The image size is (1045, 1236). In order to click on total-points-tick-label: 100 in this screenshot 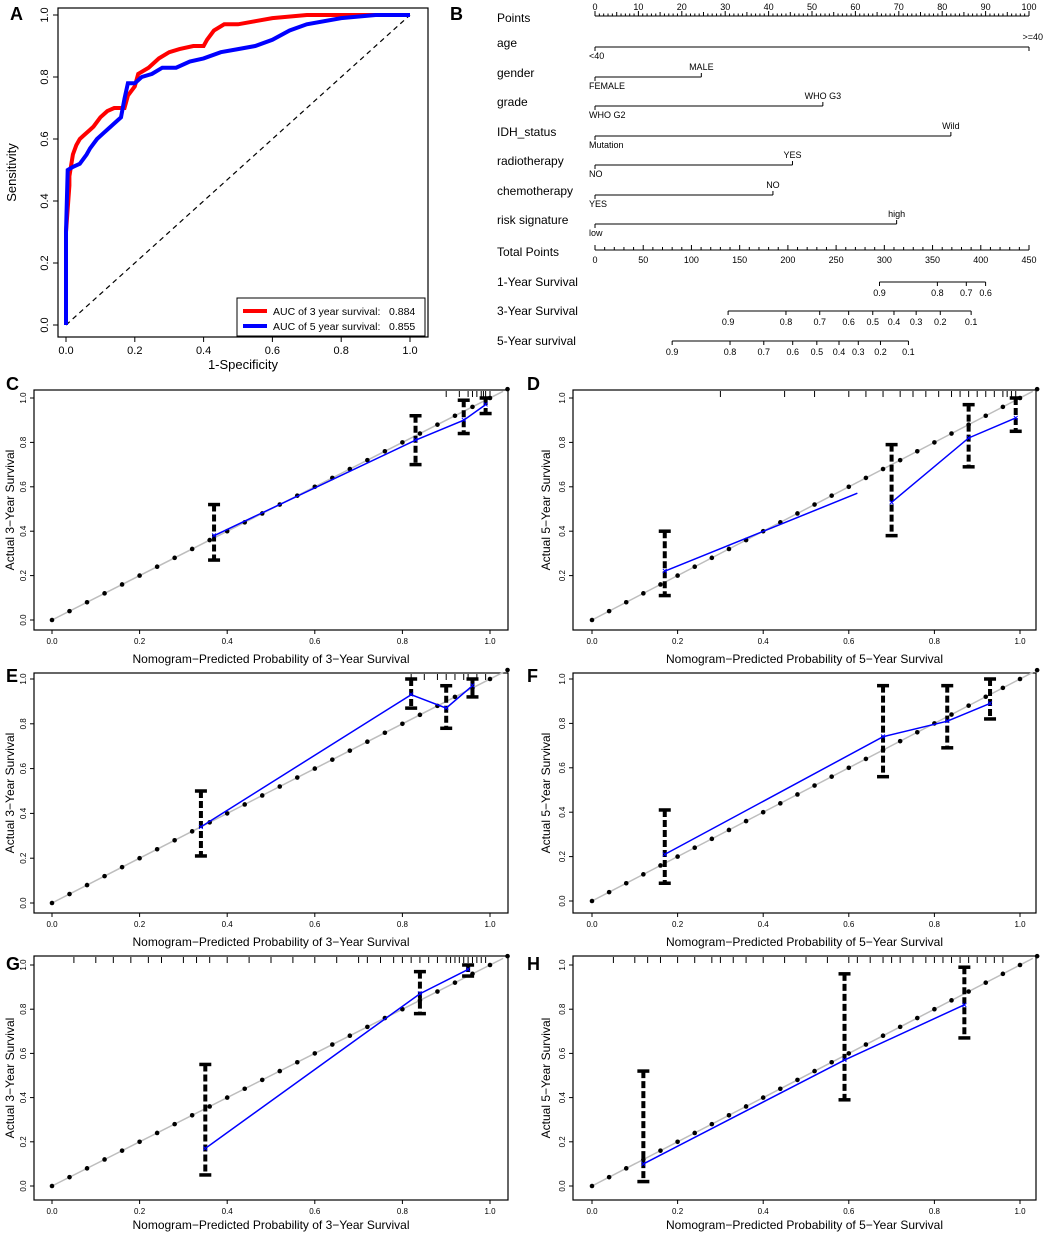, I will do `click(691, 260)`.